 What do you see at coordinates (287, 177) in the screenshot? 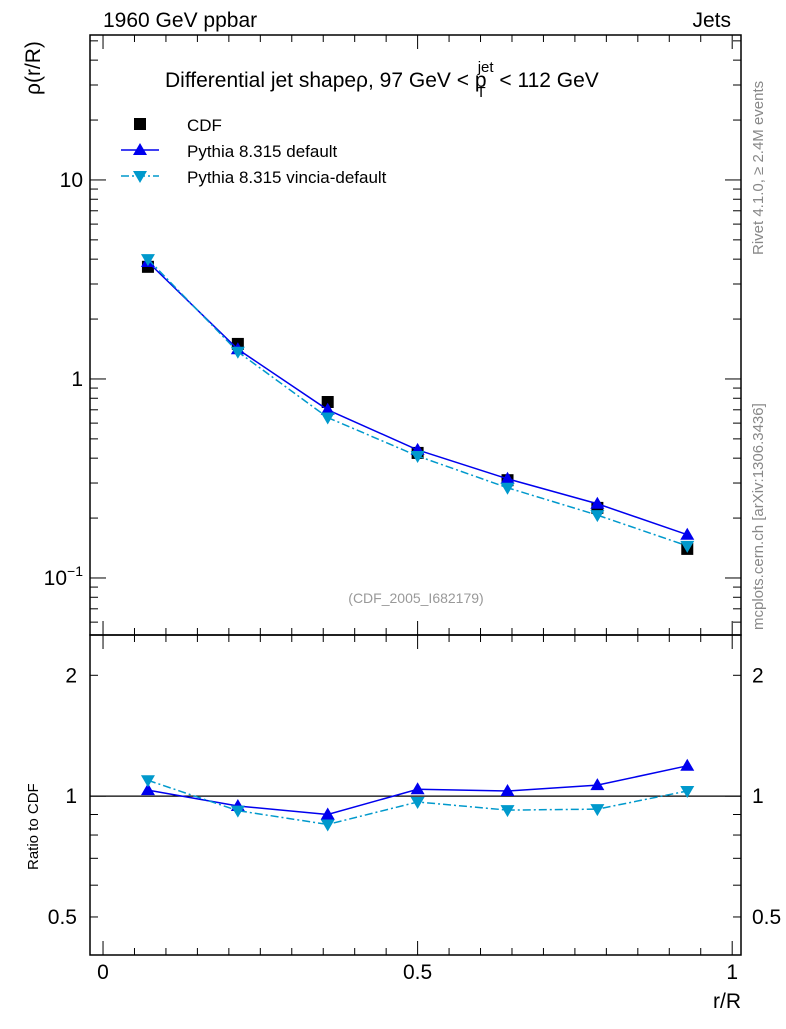
I see `legend-label: Pythia 8.315 vincia-default` at bounding box center [287, 177].